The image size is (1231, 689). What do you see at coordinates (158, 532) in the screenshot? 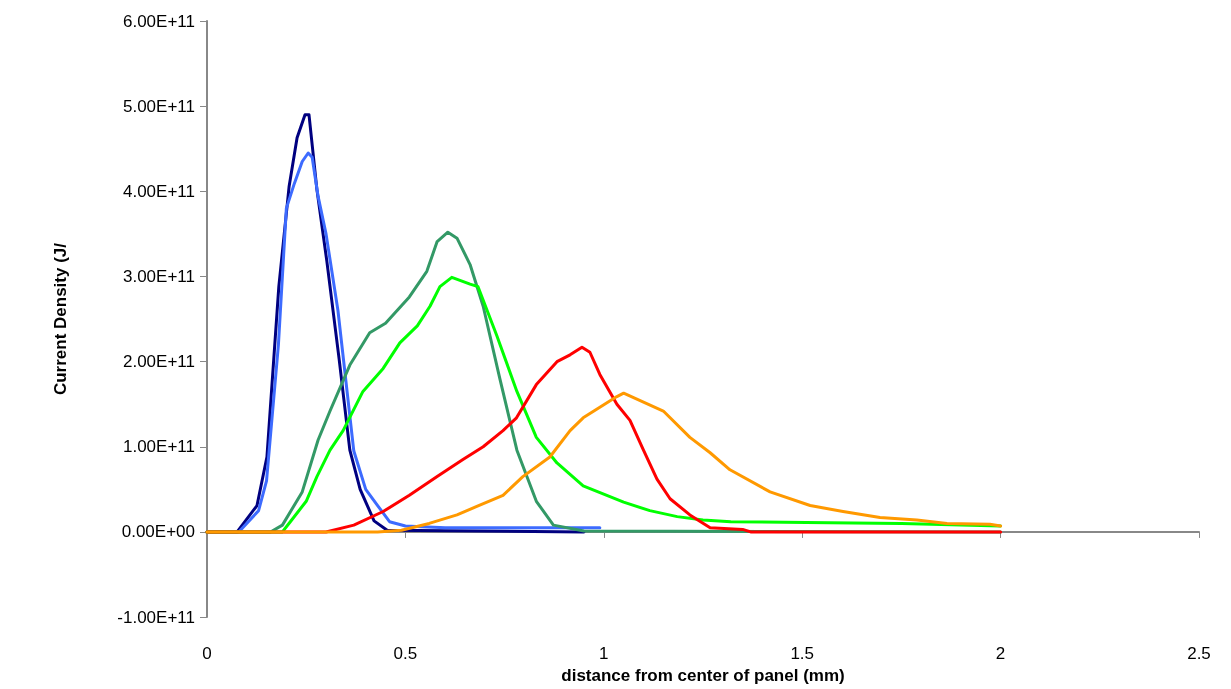
I see `y-tick-label: 0.00E+00` at bounding box center [158, 532].